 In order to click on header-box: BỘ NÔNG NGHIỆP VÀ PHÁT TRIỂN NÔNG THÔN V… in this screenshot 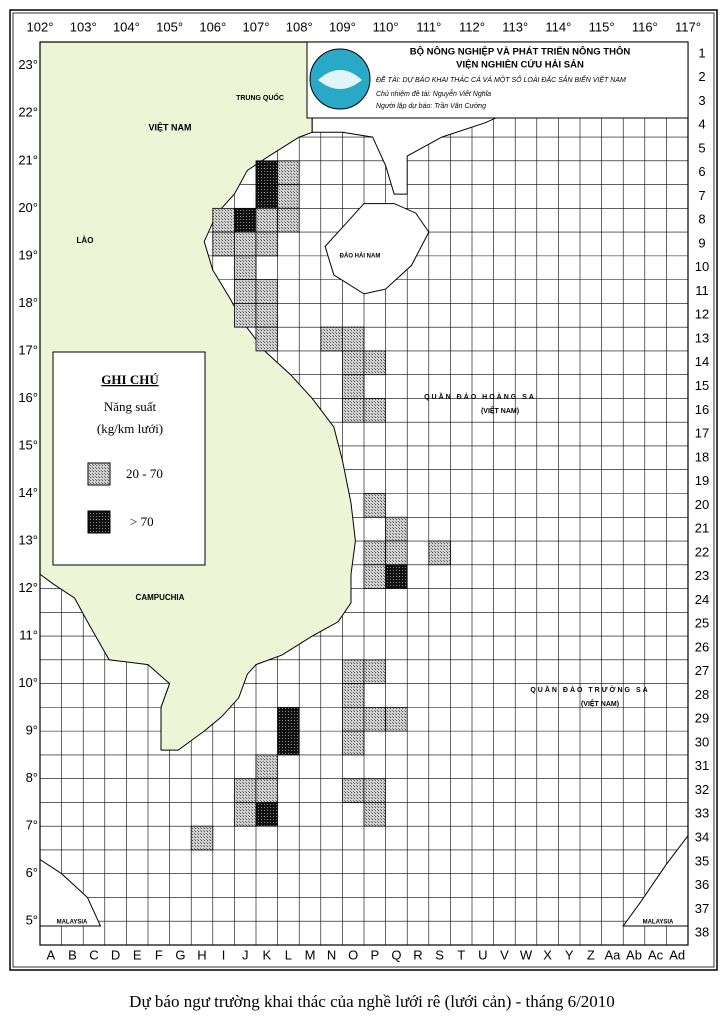, I will do `click(497, 80)`.